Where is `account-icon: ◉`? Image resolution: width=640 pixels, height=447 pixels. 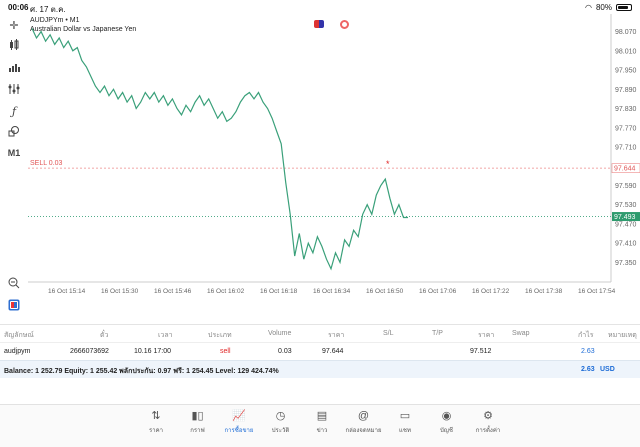
account-icon: ◉ is located at coordinates (446, 416).